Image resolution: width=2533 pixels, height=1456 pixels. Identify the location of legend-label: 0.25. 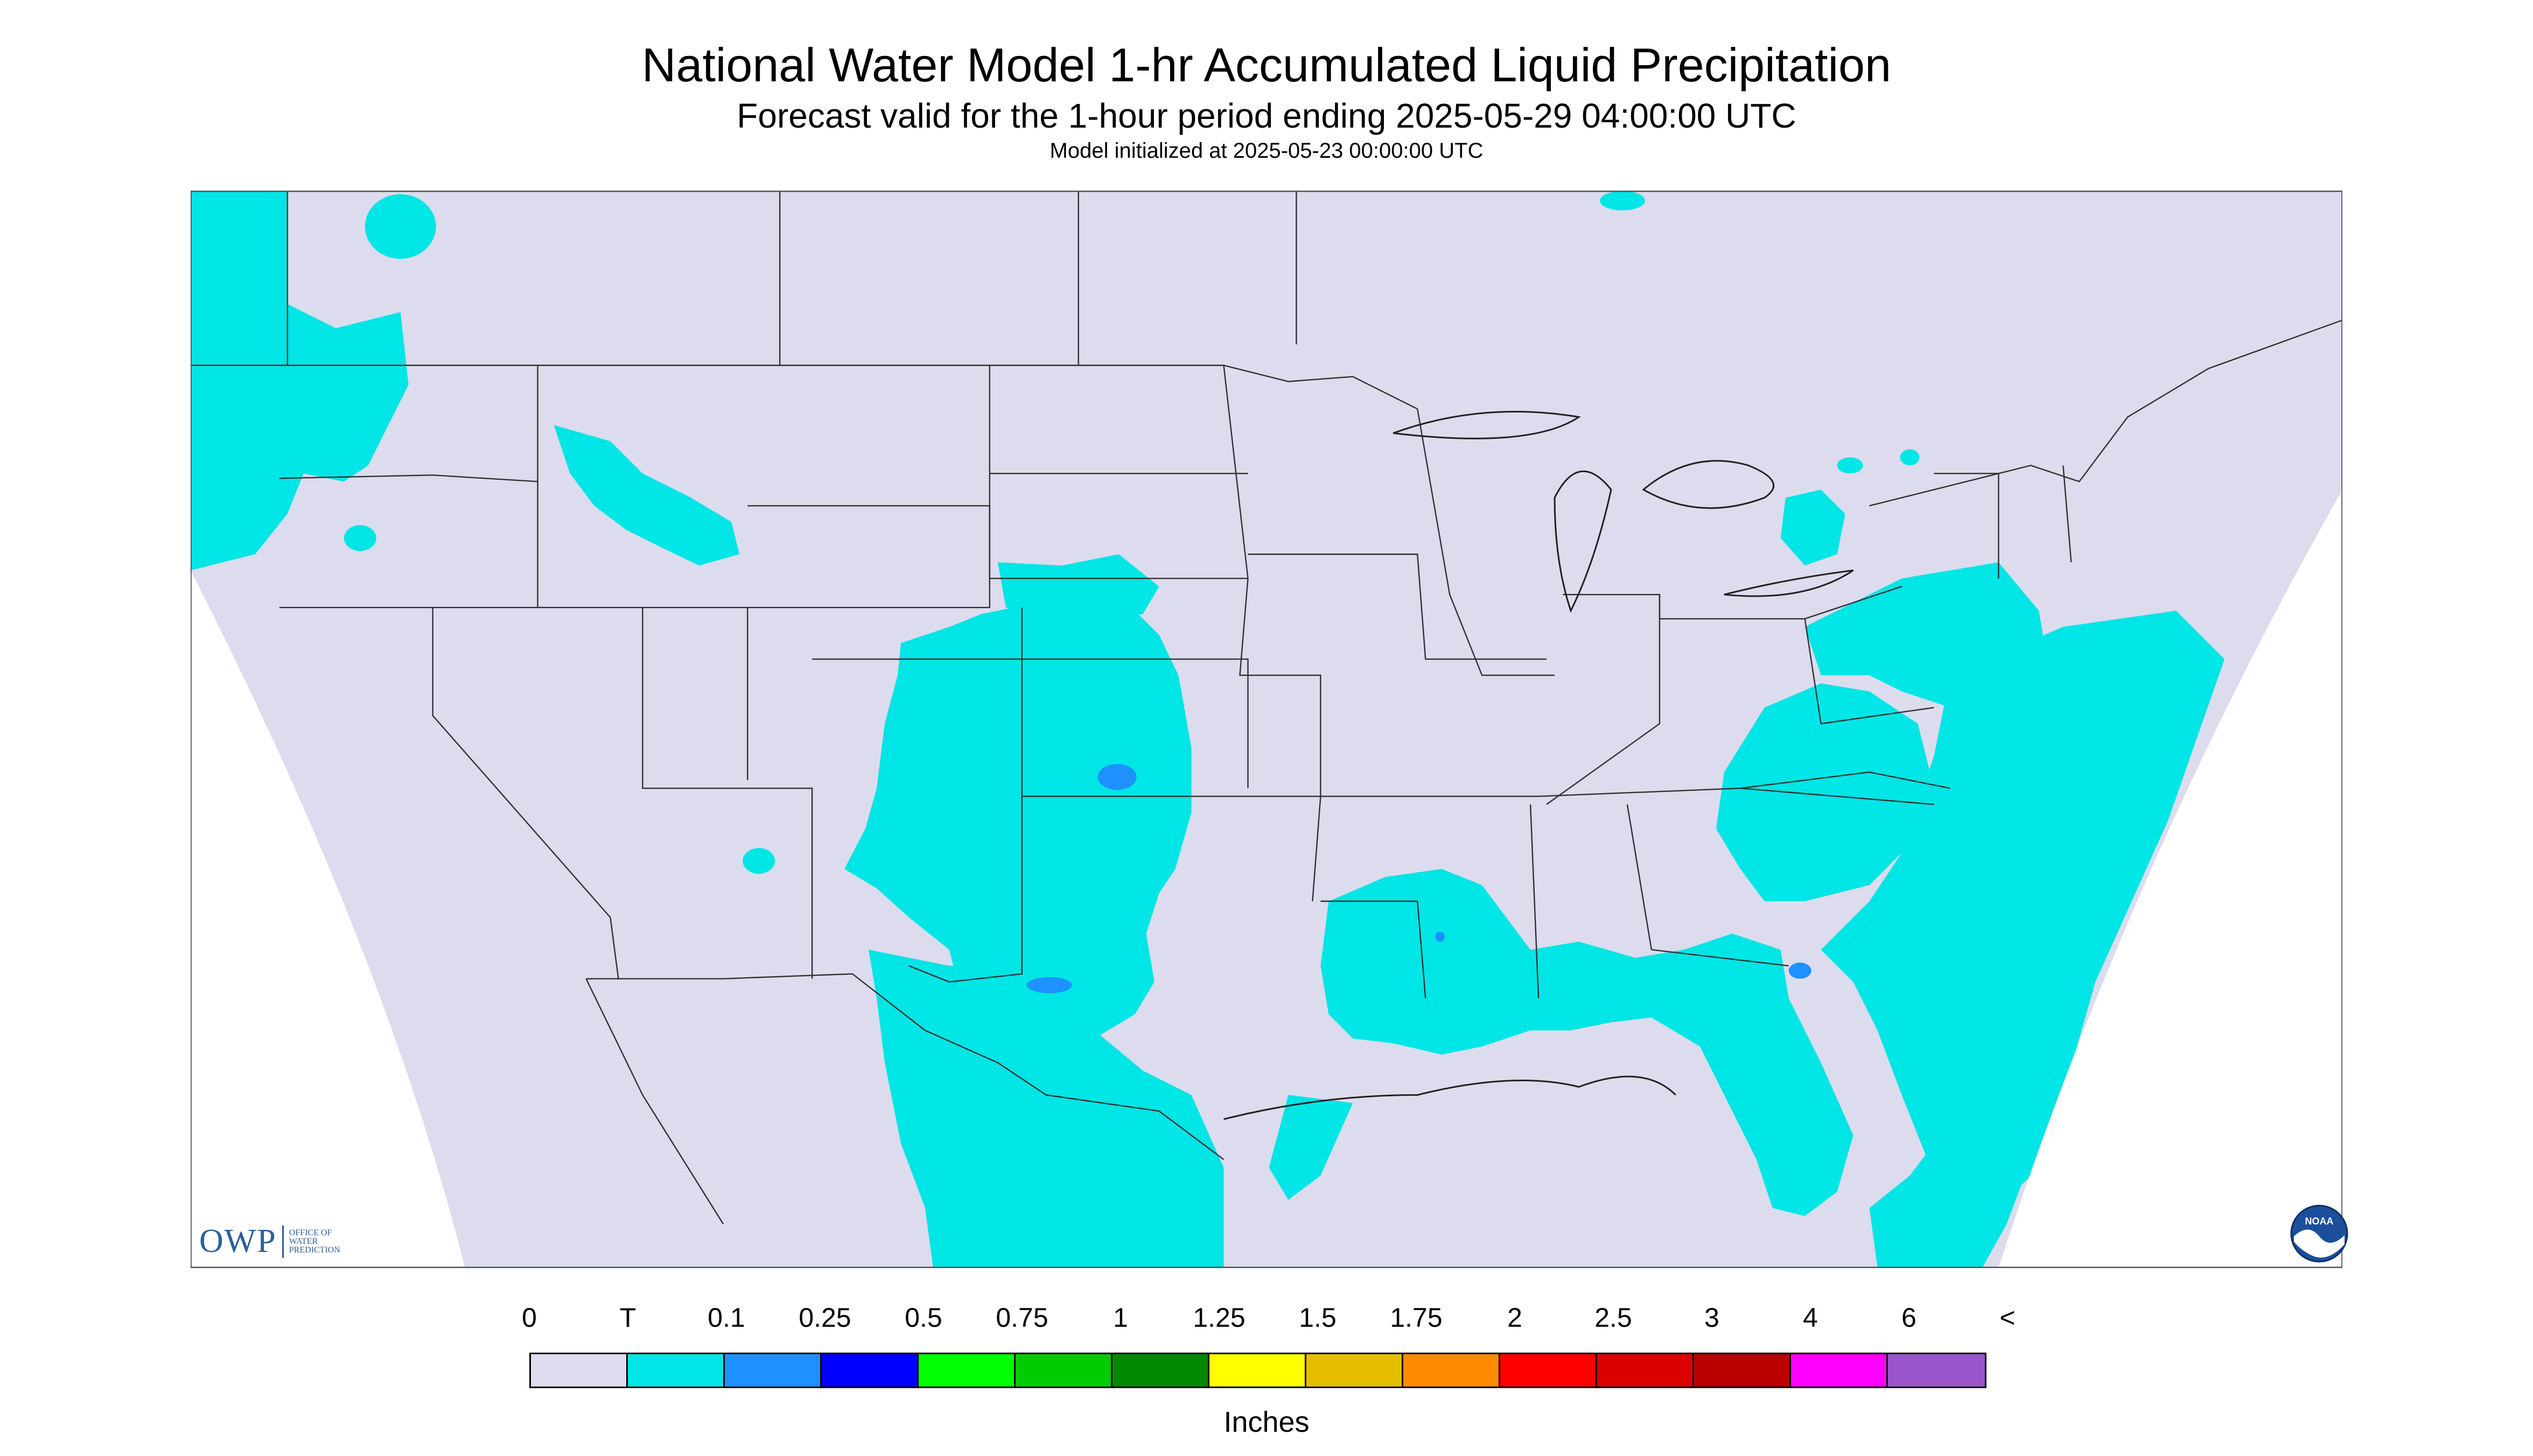
(825, 1318).